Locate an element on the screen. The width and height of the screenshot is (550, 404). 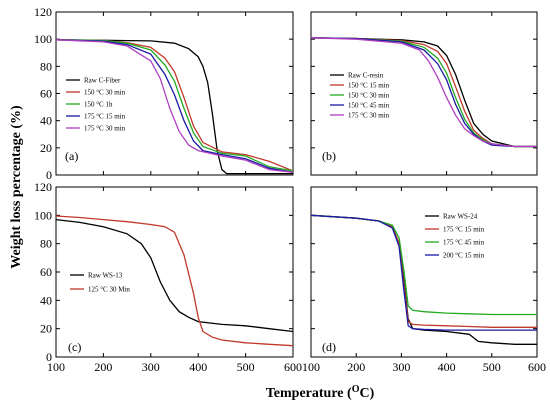
x-axis-title: Temperature (OC) is located at coordinates (320, 393).